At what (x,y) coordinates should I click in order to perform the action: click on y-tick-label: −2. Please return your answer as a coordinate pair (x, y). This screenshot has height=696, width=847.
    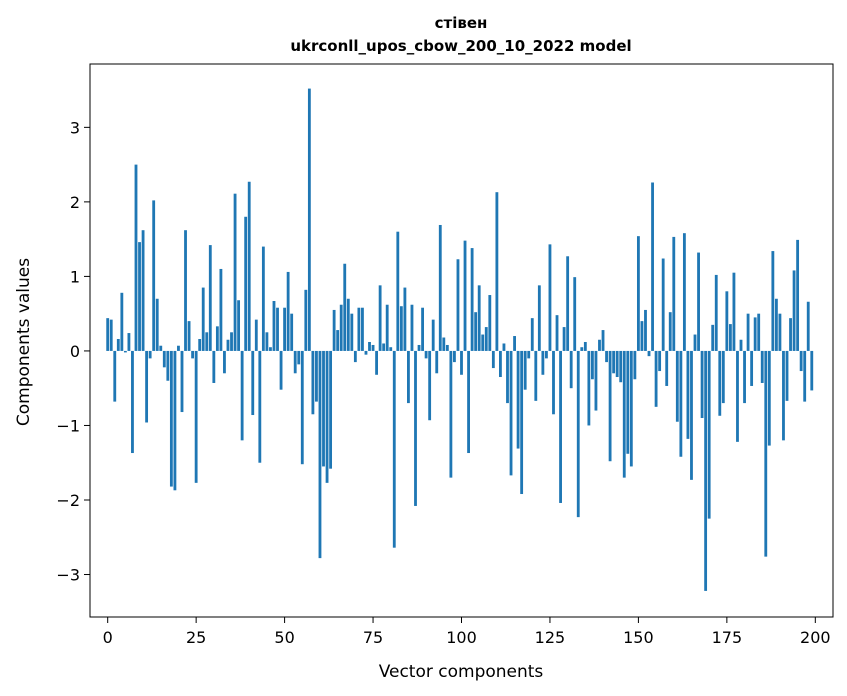
    Looking at the image, I should click on (68, 500).